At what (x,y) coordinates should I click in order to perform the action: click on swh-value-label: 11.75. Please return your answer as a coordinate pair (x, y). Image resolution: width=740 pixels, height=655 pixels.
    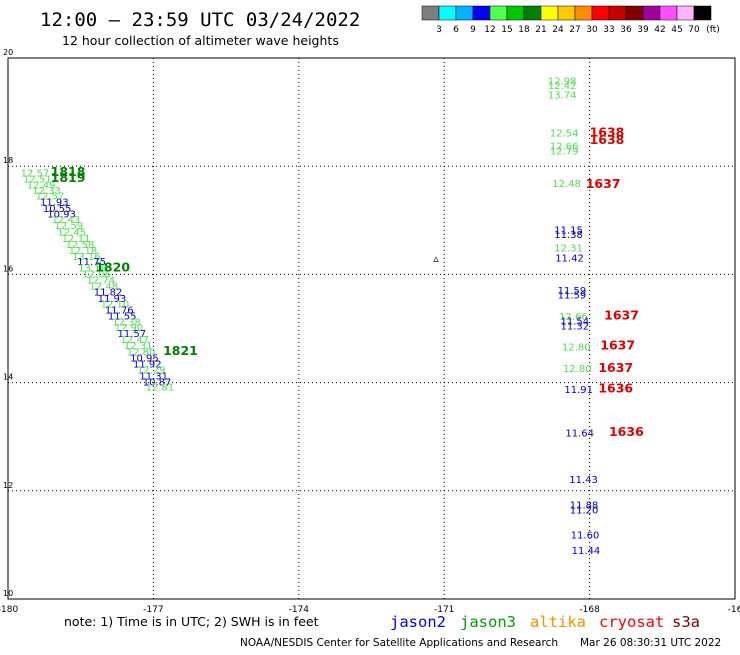
    Looking at the image, I should click on (91, 262).